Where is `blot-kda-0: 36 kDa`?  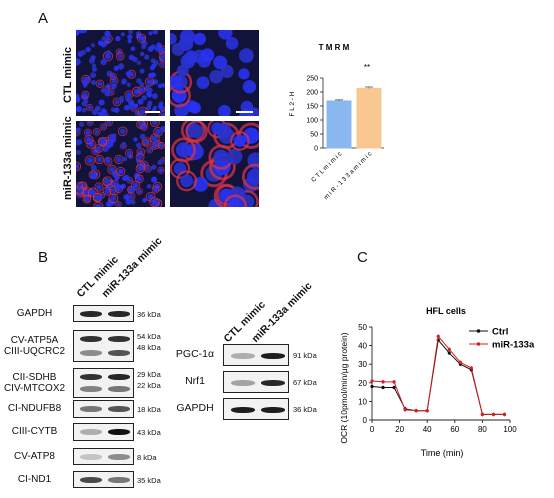 blot-kda-0: 36 kDa is located at coordinates (149, 314).